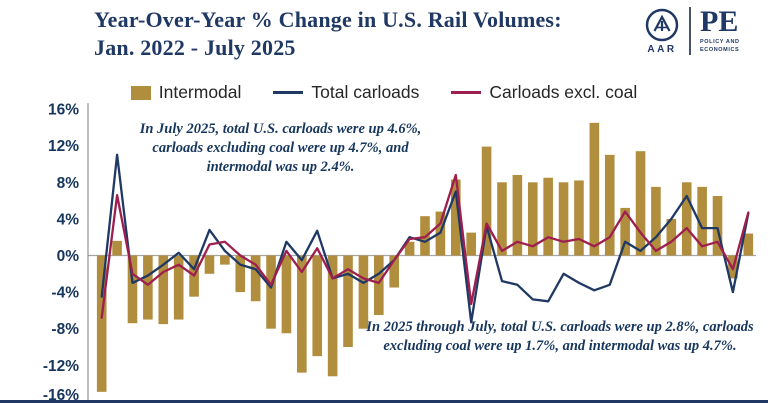 The height and width of the screenshot is (403, 768). I want to click on total-carloads-line-swatch-icon, so click(288, 92).